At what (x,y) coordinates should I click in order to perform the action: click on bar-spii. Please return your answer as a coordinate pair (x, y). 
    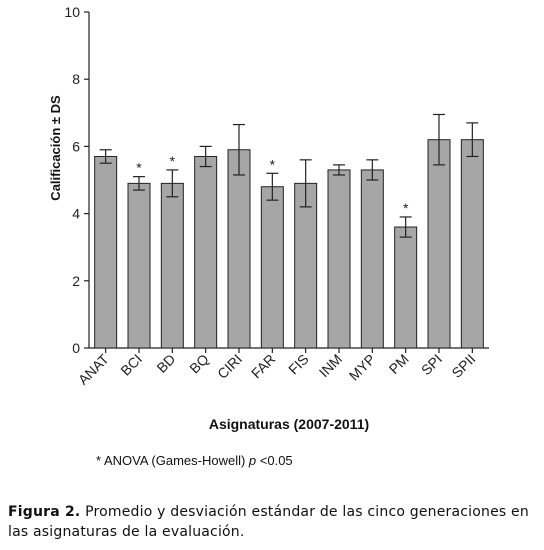
    Looking at the image, I should click on (472, 244).